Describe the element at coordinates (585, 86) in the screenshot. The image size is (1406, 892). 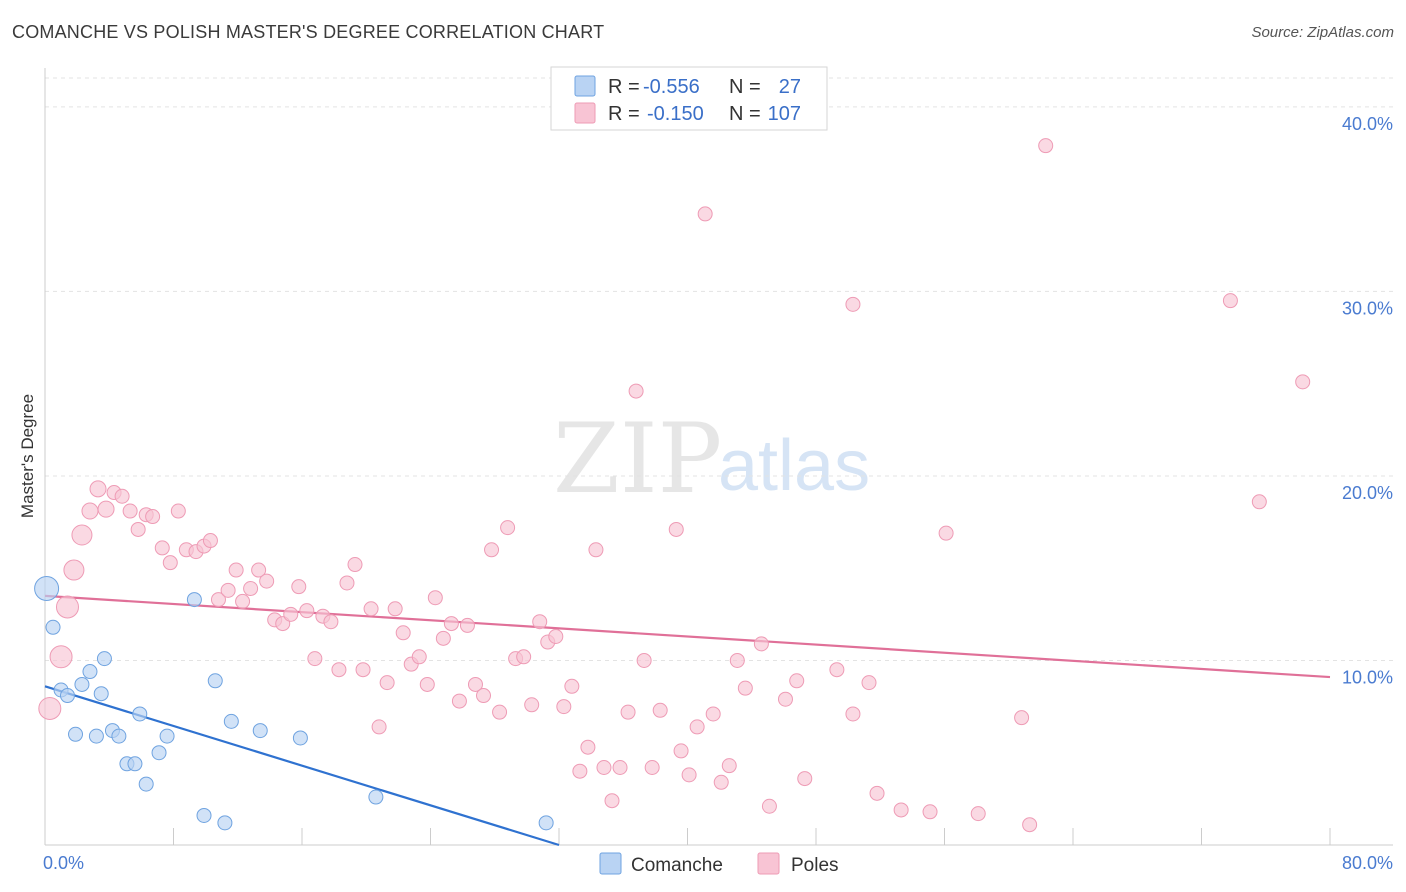
I see `comanche-swatch` at that location.